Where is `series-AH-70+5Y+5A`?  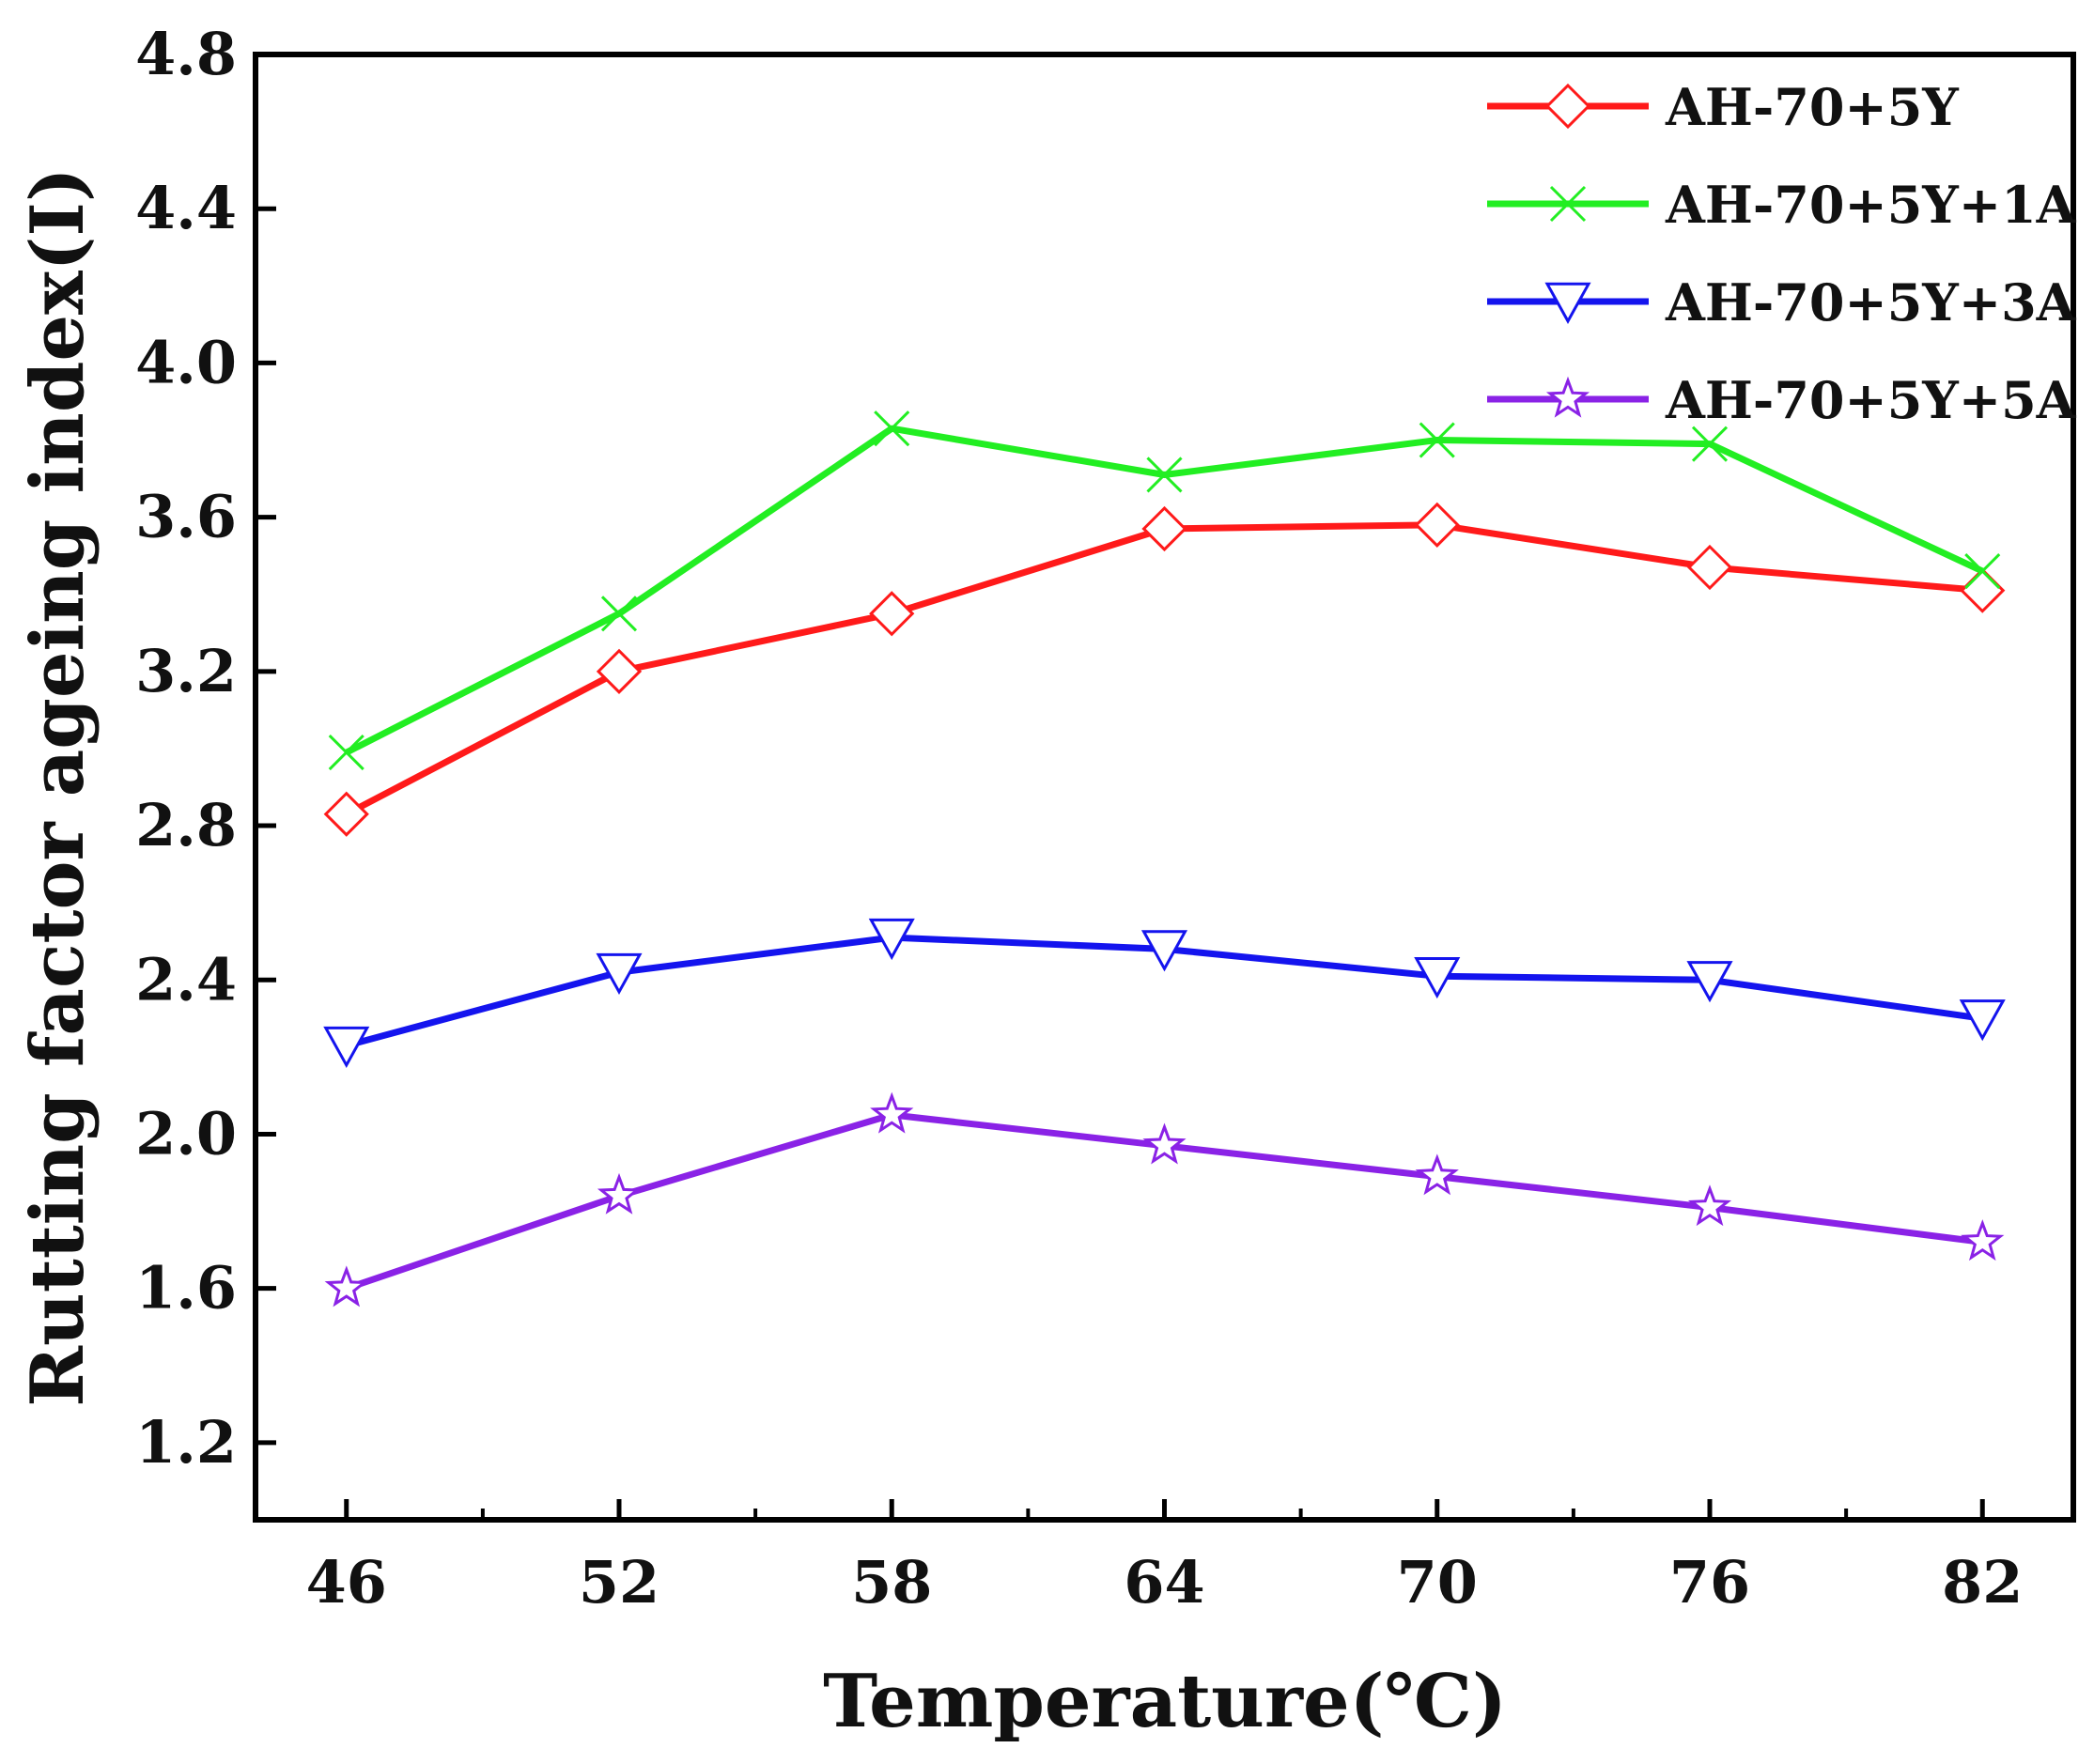 series-AH-70+5Y+5A is located at coordinates (1164, 1199).